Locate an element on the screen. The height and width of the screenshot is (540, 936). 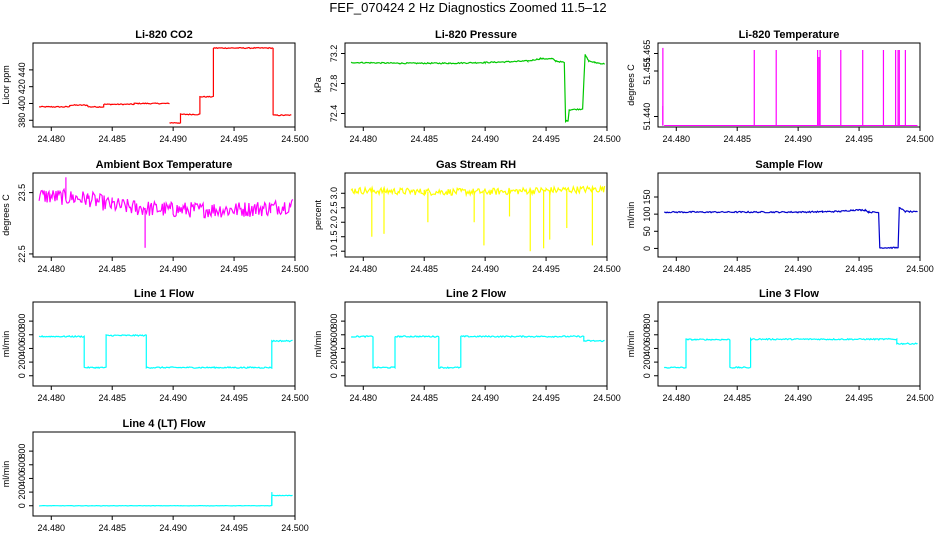
panel-title: Gas Stream RH is located at coordinates (476, 165).